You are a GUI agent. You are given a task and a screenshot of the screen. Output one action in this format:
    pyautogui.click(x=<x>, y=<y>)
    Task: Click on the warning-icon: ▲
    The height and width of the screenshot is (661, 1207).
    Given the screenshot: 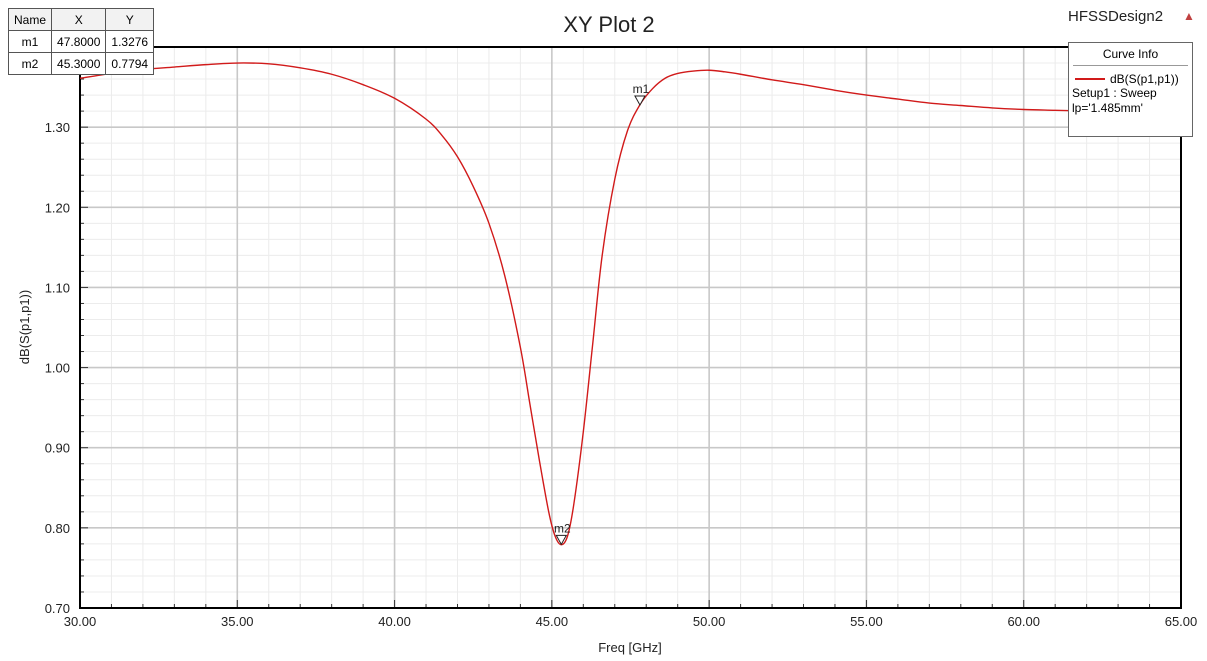 What is the action you would take?
    pyautogui.click(x=1189, y=16)
    